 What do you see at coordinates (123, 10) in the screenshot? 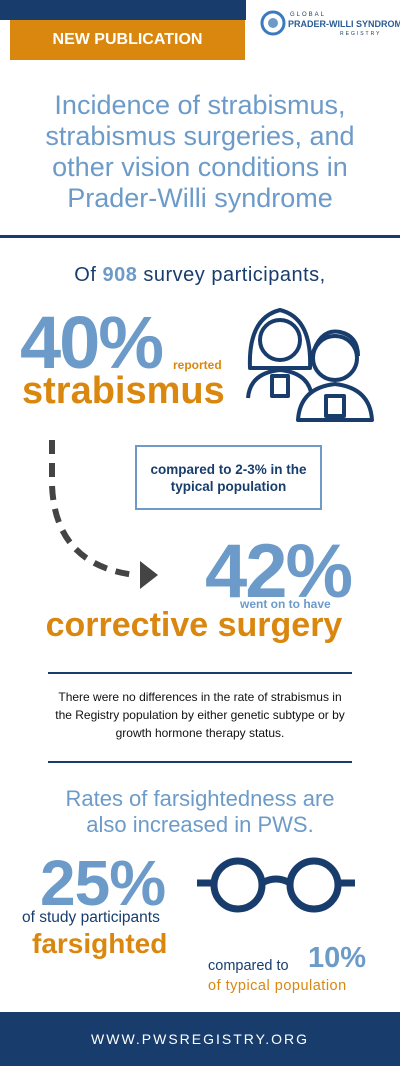
I see `top-band` at bounding box center [123, 10].